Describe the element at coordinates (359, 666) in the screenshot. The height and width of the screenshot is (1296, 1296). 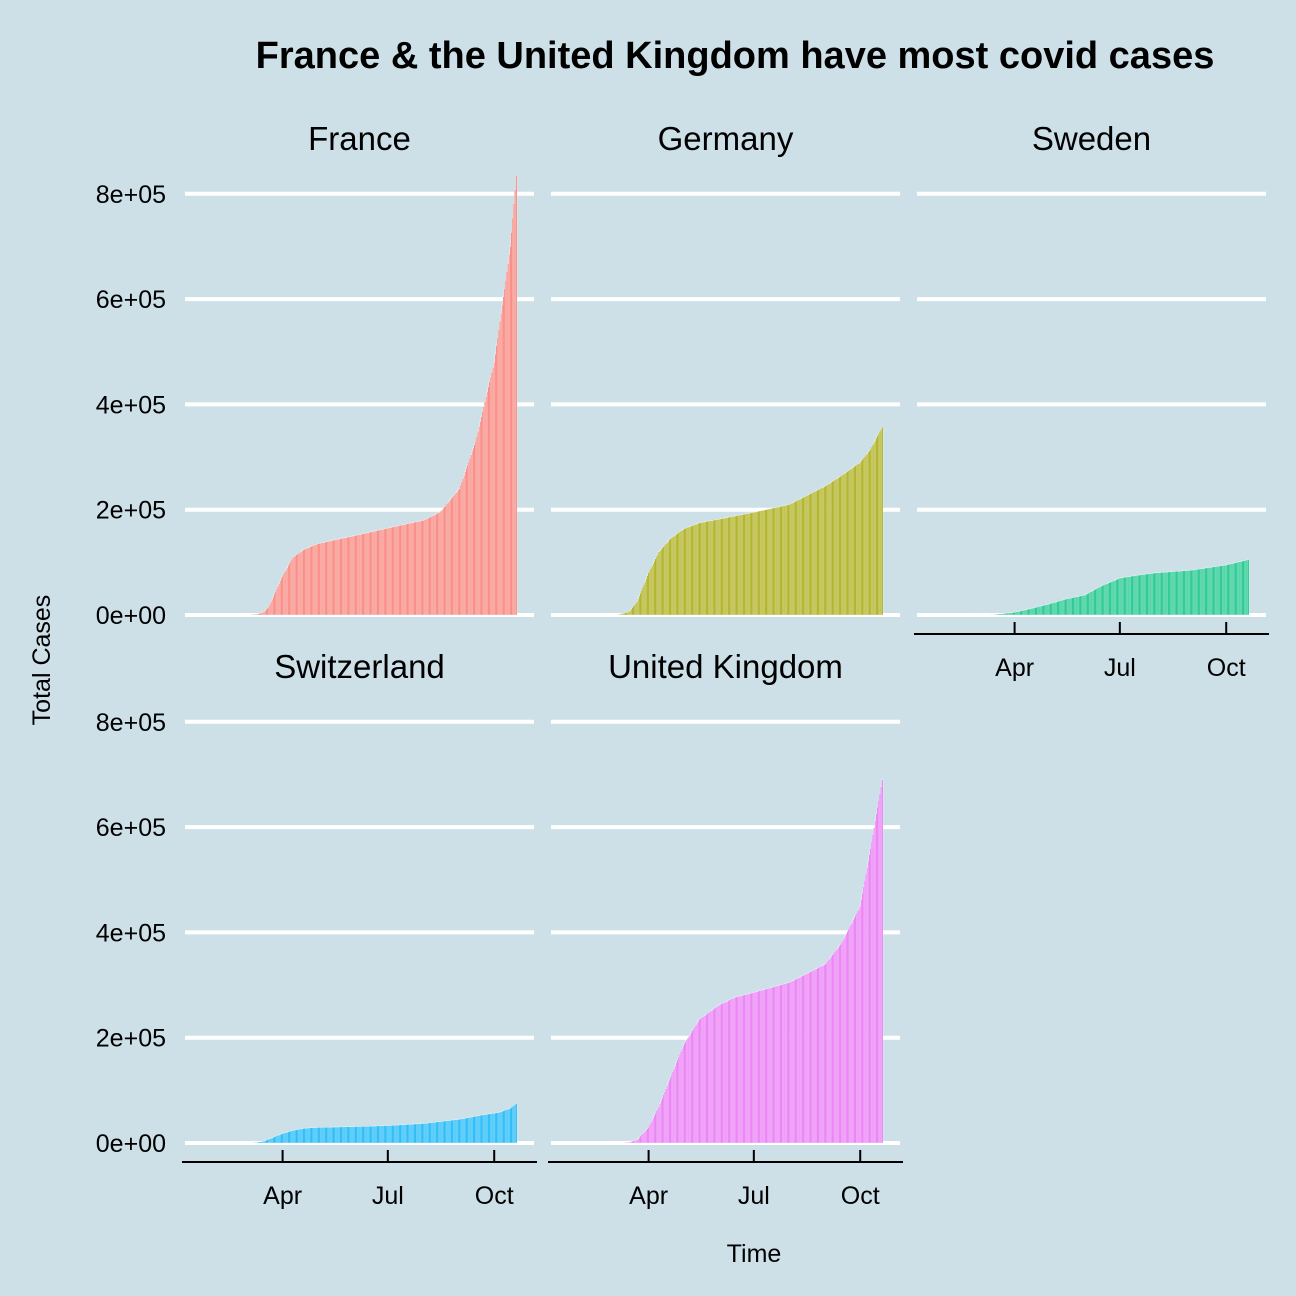
I see `facet-title: Switzerland` at that location.